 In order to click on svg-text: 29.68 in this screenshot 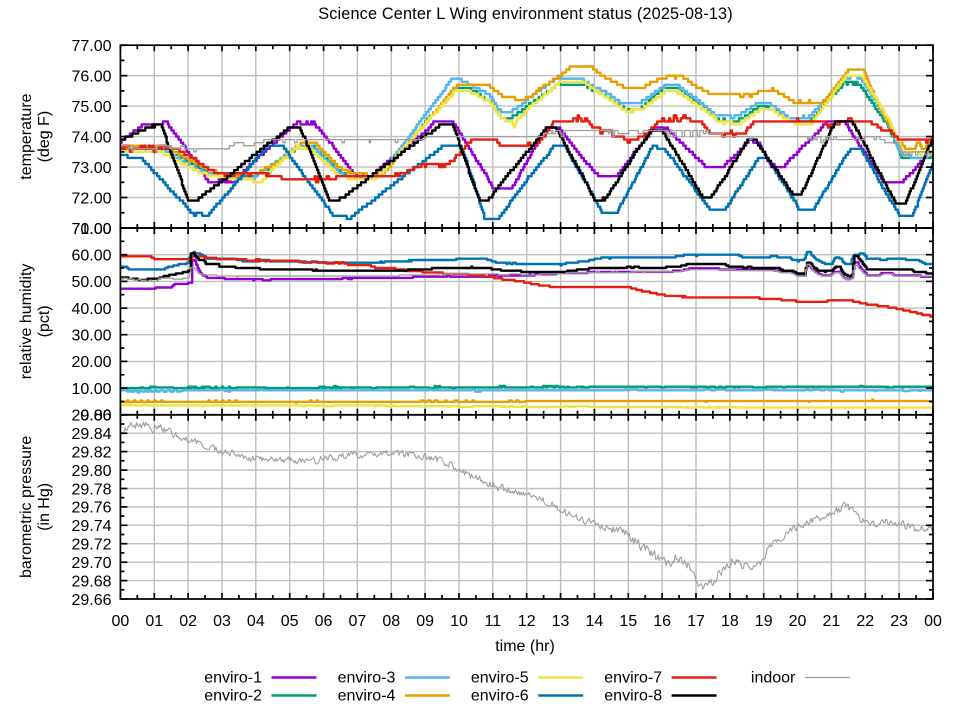, I will do `click(91, 581)`.